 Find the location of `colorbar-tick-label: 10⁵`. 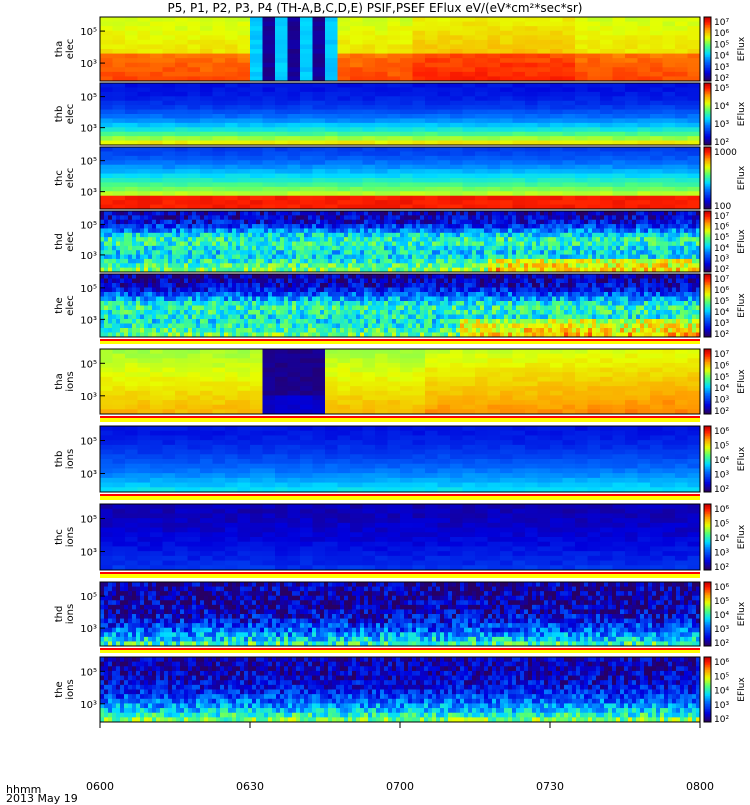

colorbar-tick-label: 10⁵ is located at coordinates (721, 45).